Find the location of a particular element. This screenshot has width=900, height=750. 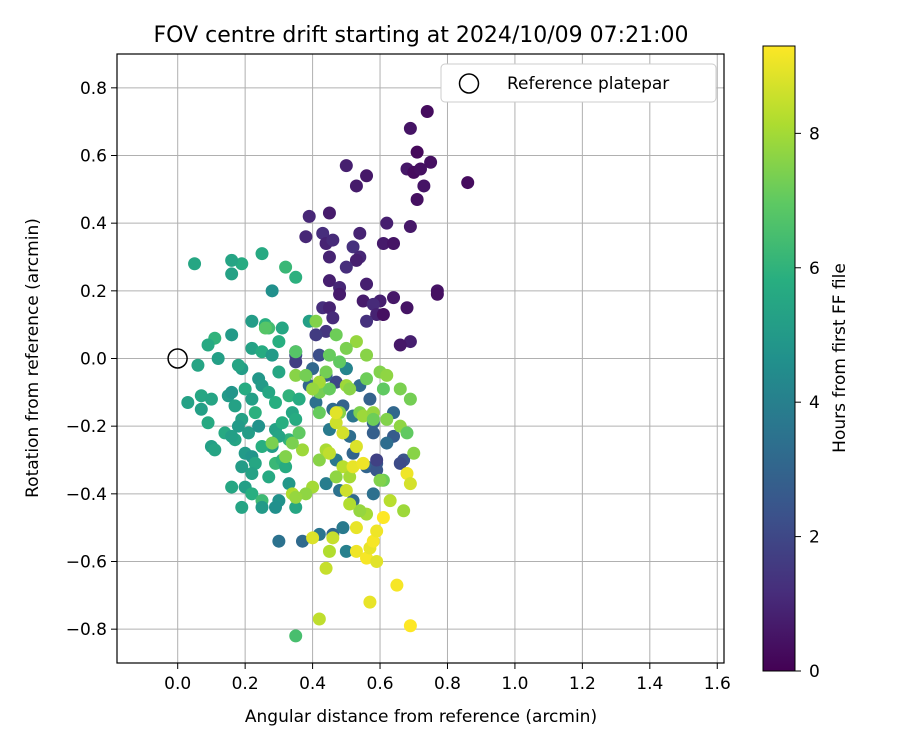

colorbar: 0 2 4 6 8 Hours from first FF file is located at coordinates (806, 363).